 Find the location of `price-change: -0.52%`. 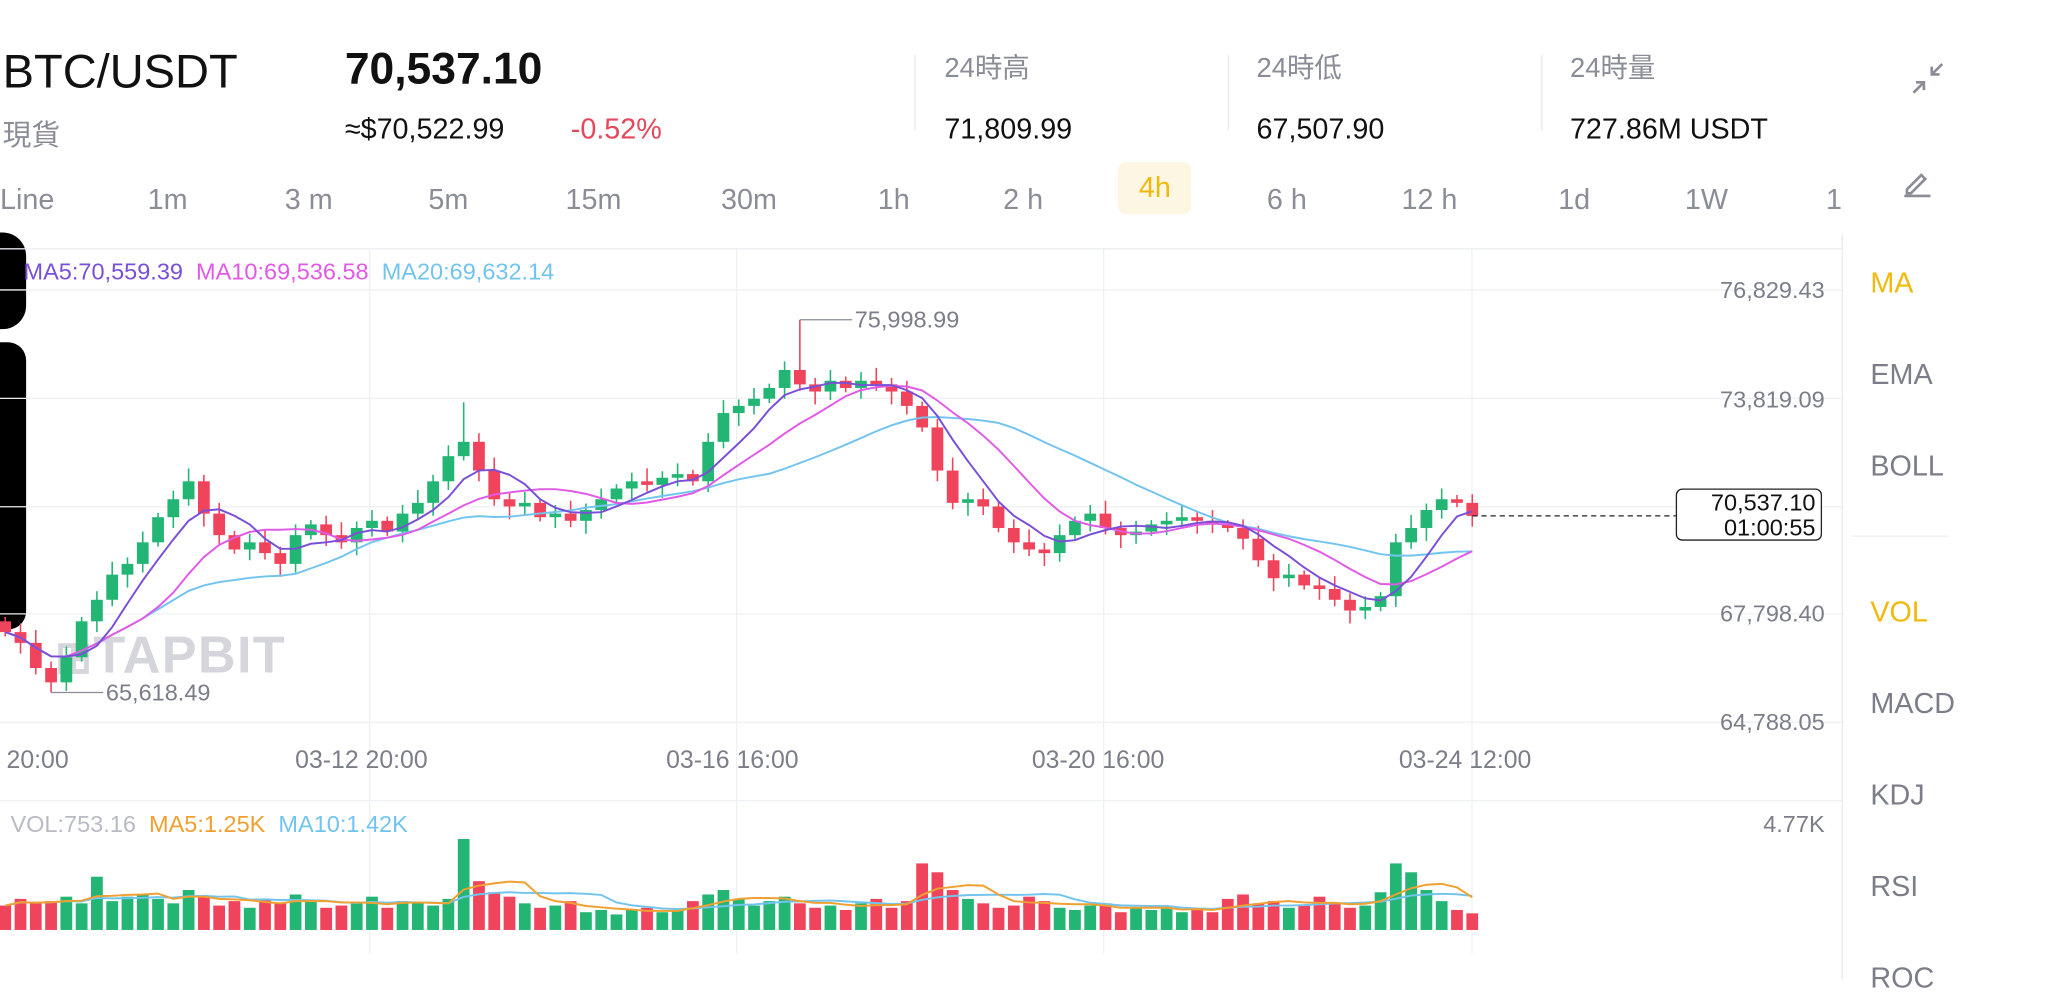

price-change: -0.52% is located at coordinates (616, 128).